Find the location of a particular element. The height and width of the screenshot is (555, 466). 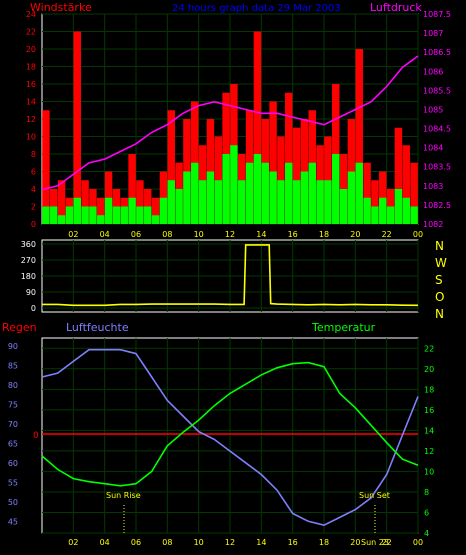

wind-x-tick-label: 02 is located at coordinates (73, 234).